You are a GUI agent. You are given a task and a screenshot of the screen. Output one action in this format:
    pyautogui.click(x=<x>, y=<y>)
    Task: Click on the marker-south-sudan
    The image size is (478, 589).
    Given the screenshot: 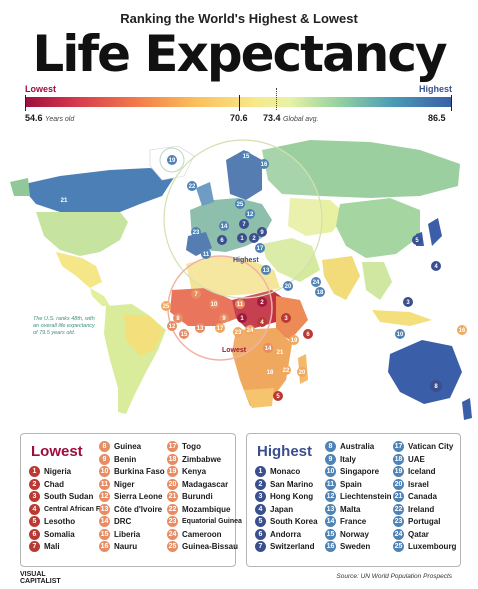 What is the action you would take?
    pyautogui.click(x=286, y=318)
    